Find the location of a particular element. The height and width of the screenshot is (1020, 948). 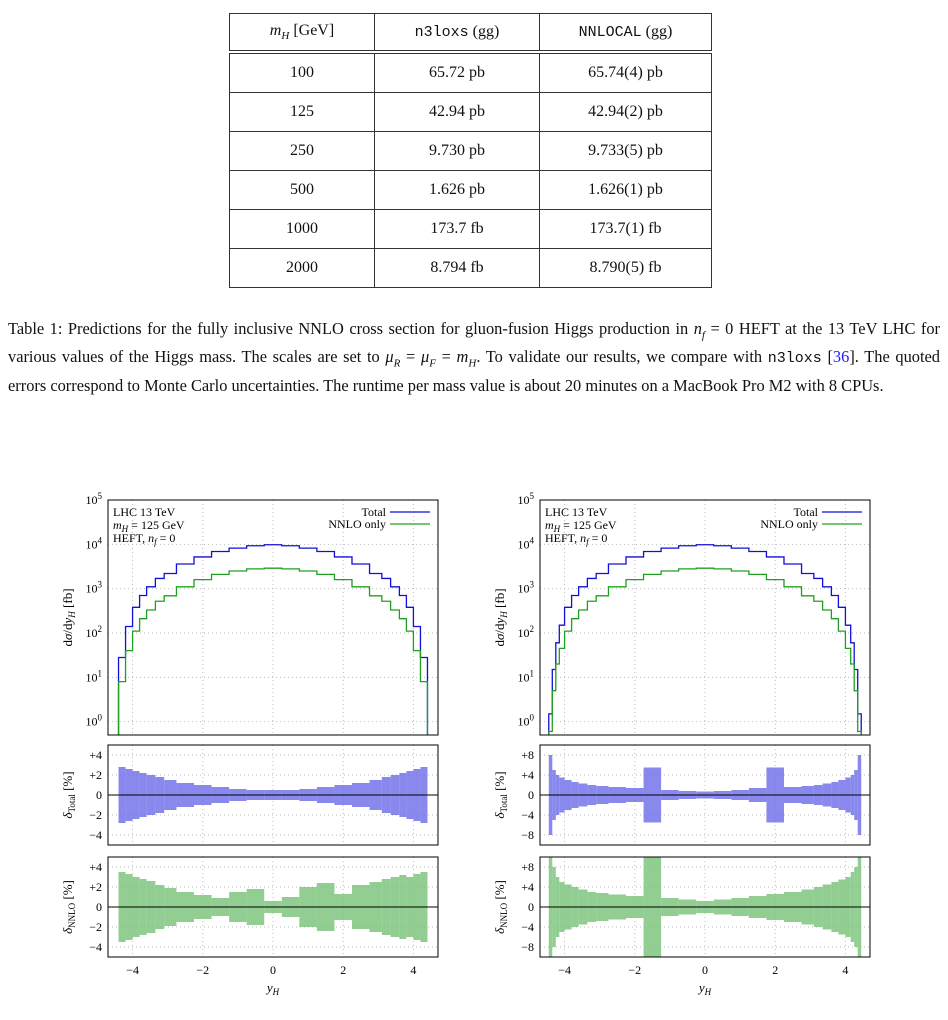

table-header-row: mH [GeV] n3loxs (gg) NNLOCAL (gg) is located at coordinates (470, 33).